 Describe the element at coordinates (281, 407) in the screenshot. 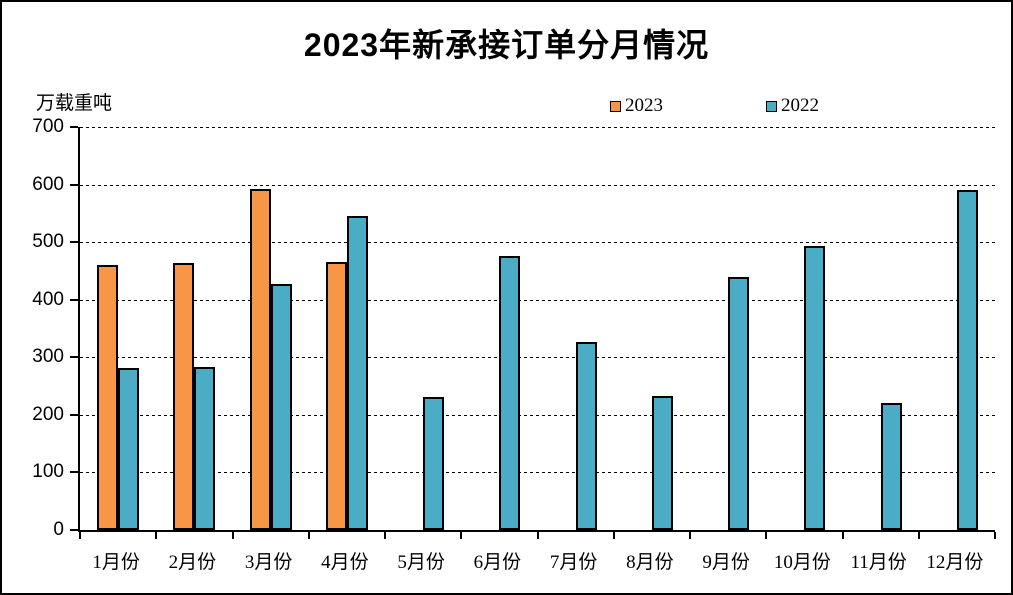

I see `bar-2022-3月份` at that location.